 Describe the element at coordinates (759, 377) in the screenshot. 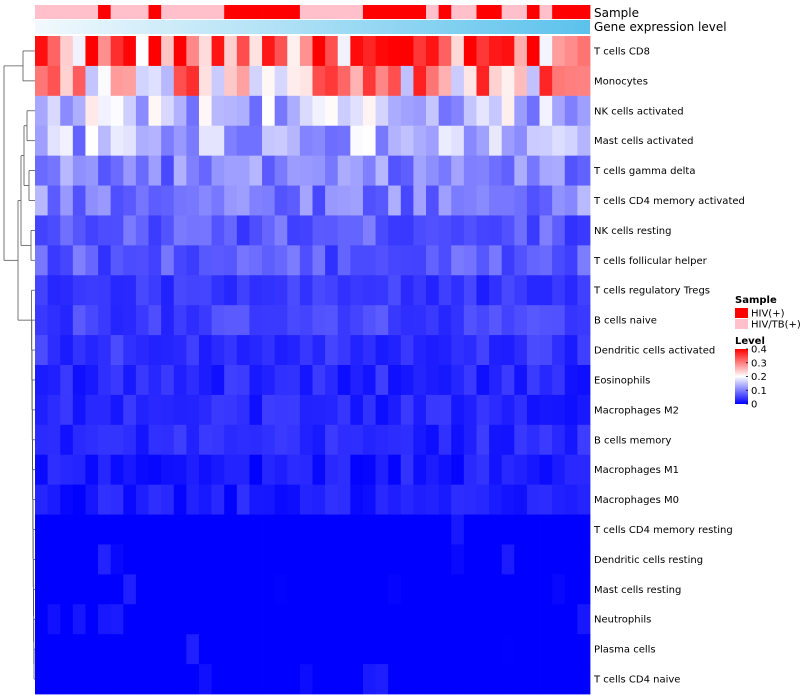

I see `legend-level-tick-label: 0.2` at that location.